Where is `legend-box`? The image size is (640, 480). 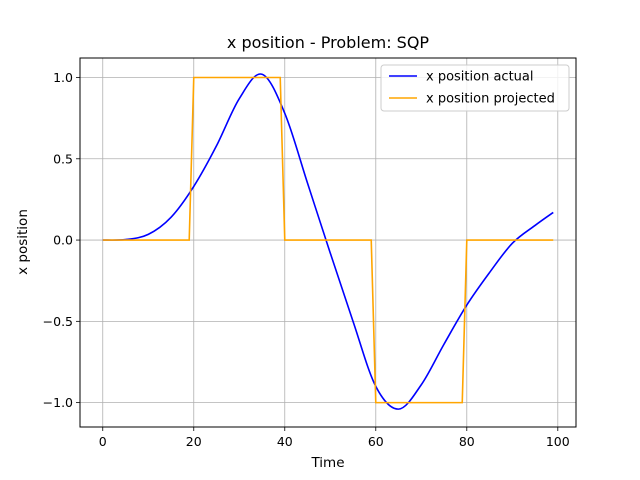
legend-box is located at coordinates (475, 88).